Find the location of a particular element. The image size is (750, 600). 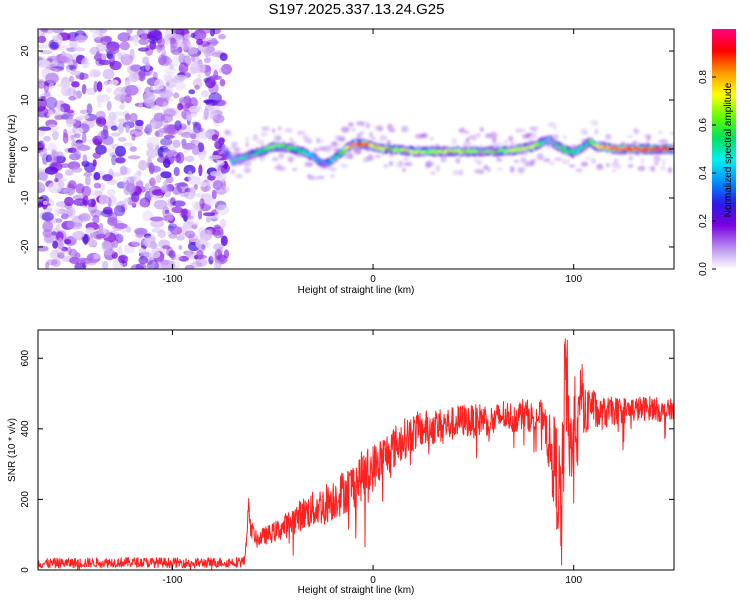

colorbar-tick-label: 0.4 is located at coordinates (703, 173).